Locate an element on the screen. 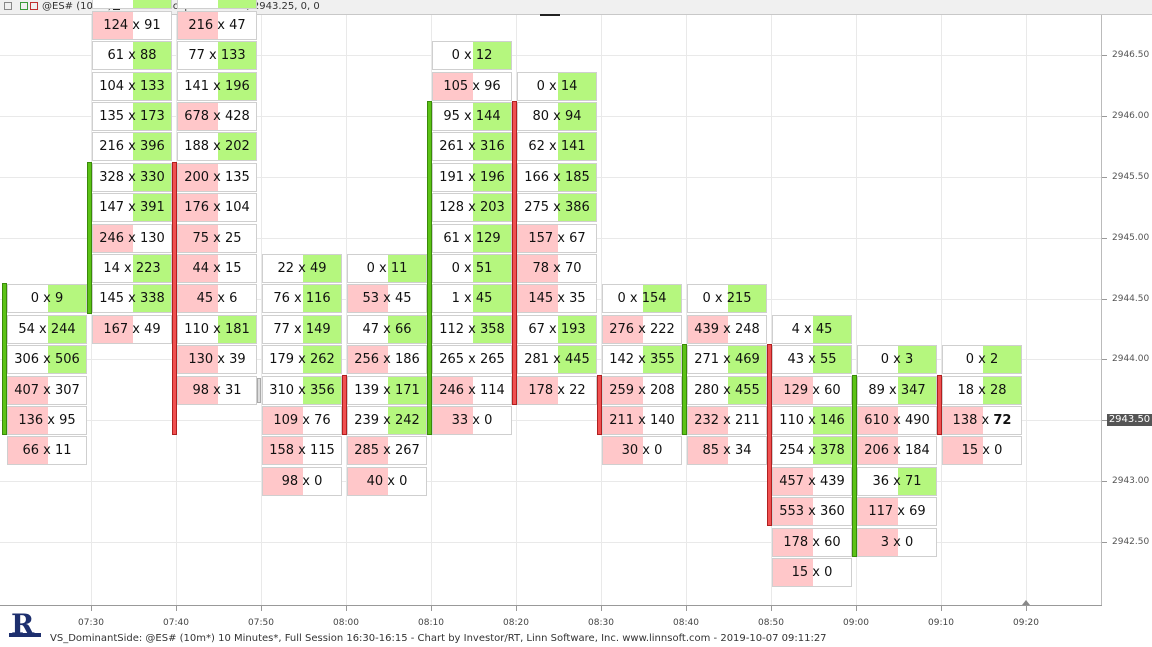  footprint-cell: 67 x 193 is located at coordinates (557, 329).